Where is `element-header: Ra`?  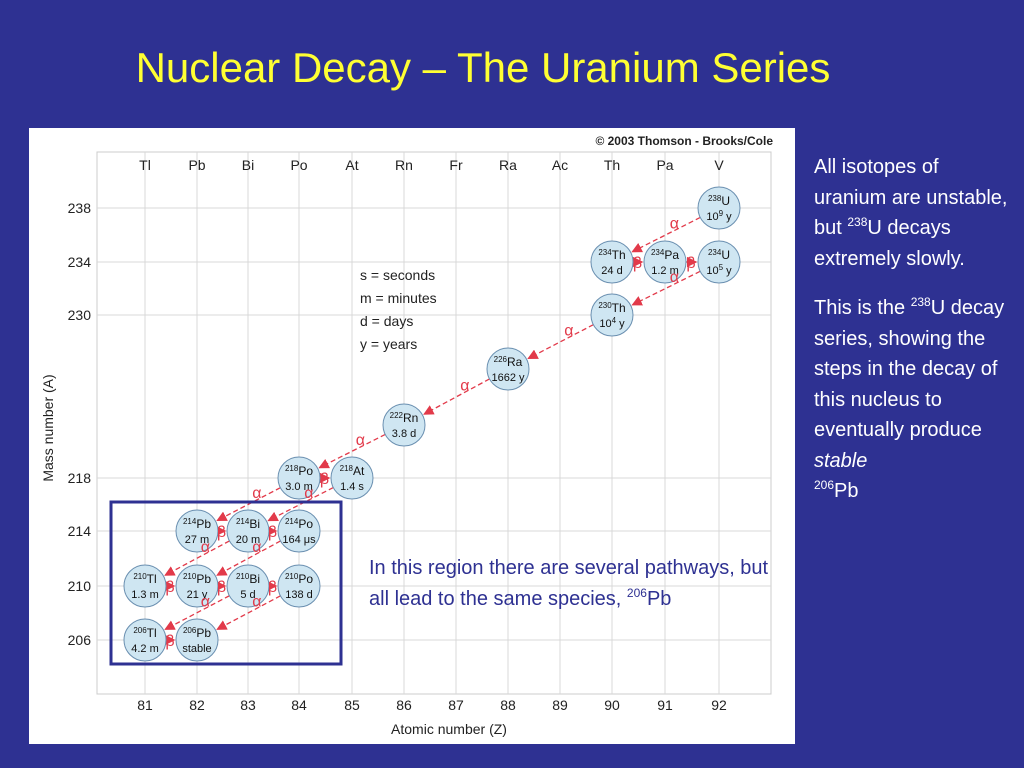 element-header: Ra is located at coordinates (508, 165).